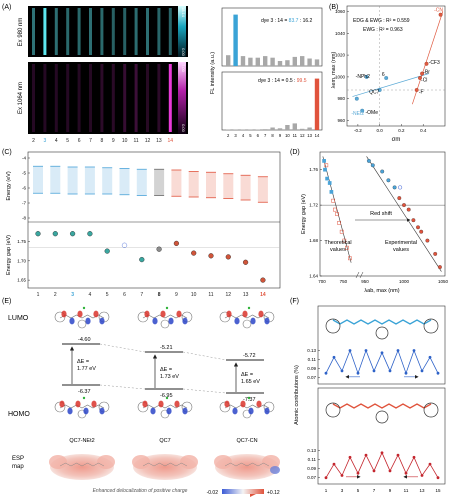  What do you see at coordinates (374, 490) in the screenshot?
I see `f-xtick-7: 7` at bounding box center [374, 490].